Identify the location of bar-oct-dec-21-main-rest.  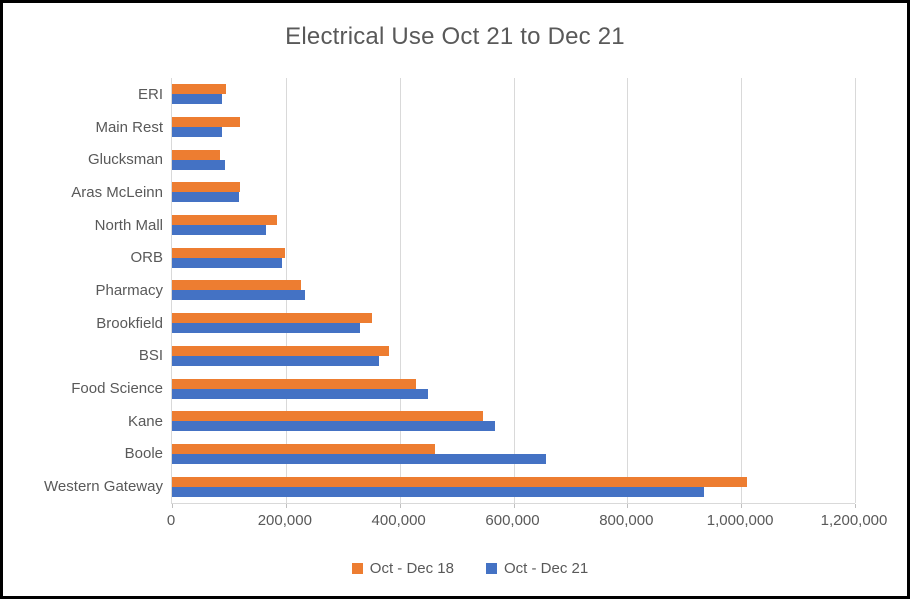
(197, 132).